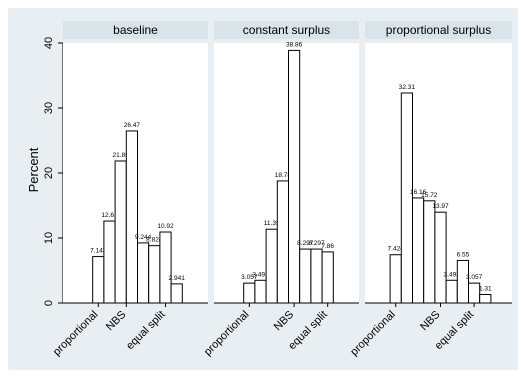 This screenshot has height=383, width=521. What do you see at coordinates (294, 44) in the screenshot?
I see `bar-value-label: 38.86` at bounding box center [294, 44].